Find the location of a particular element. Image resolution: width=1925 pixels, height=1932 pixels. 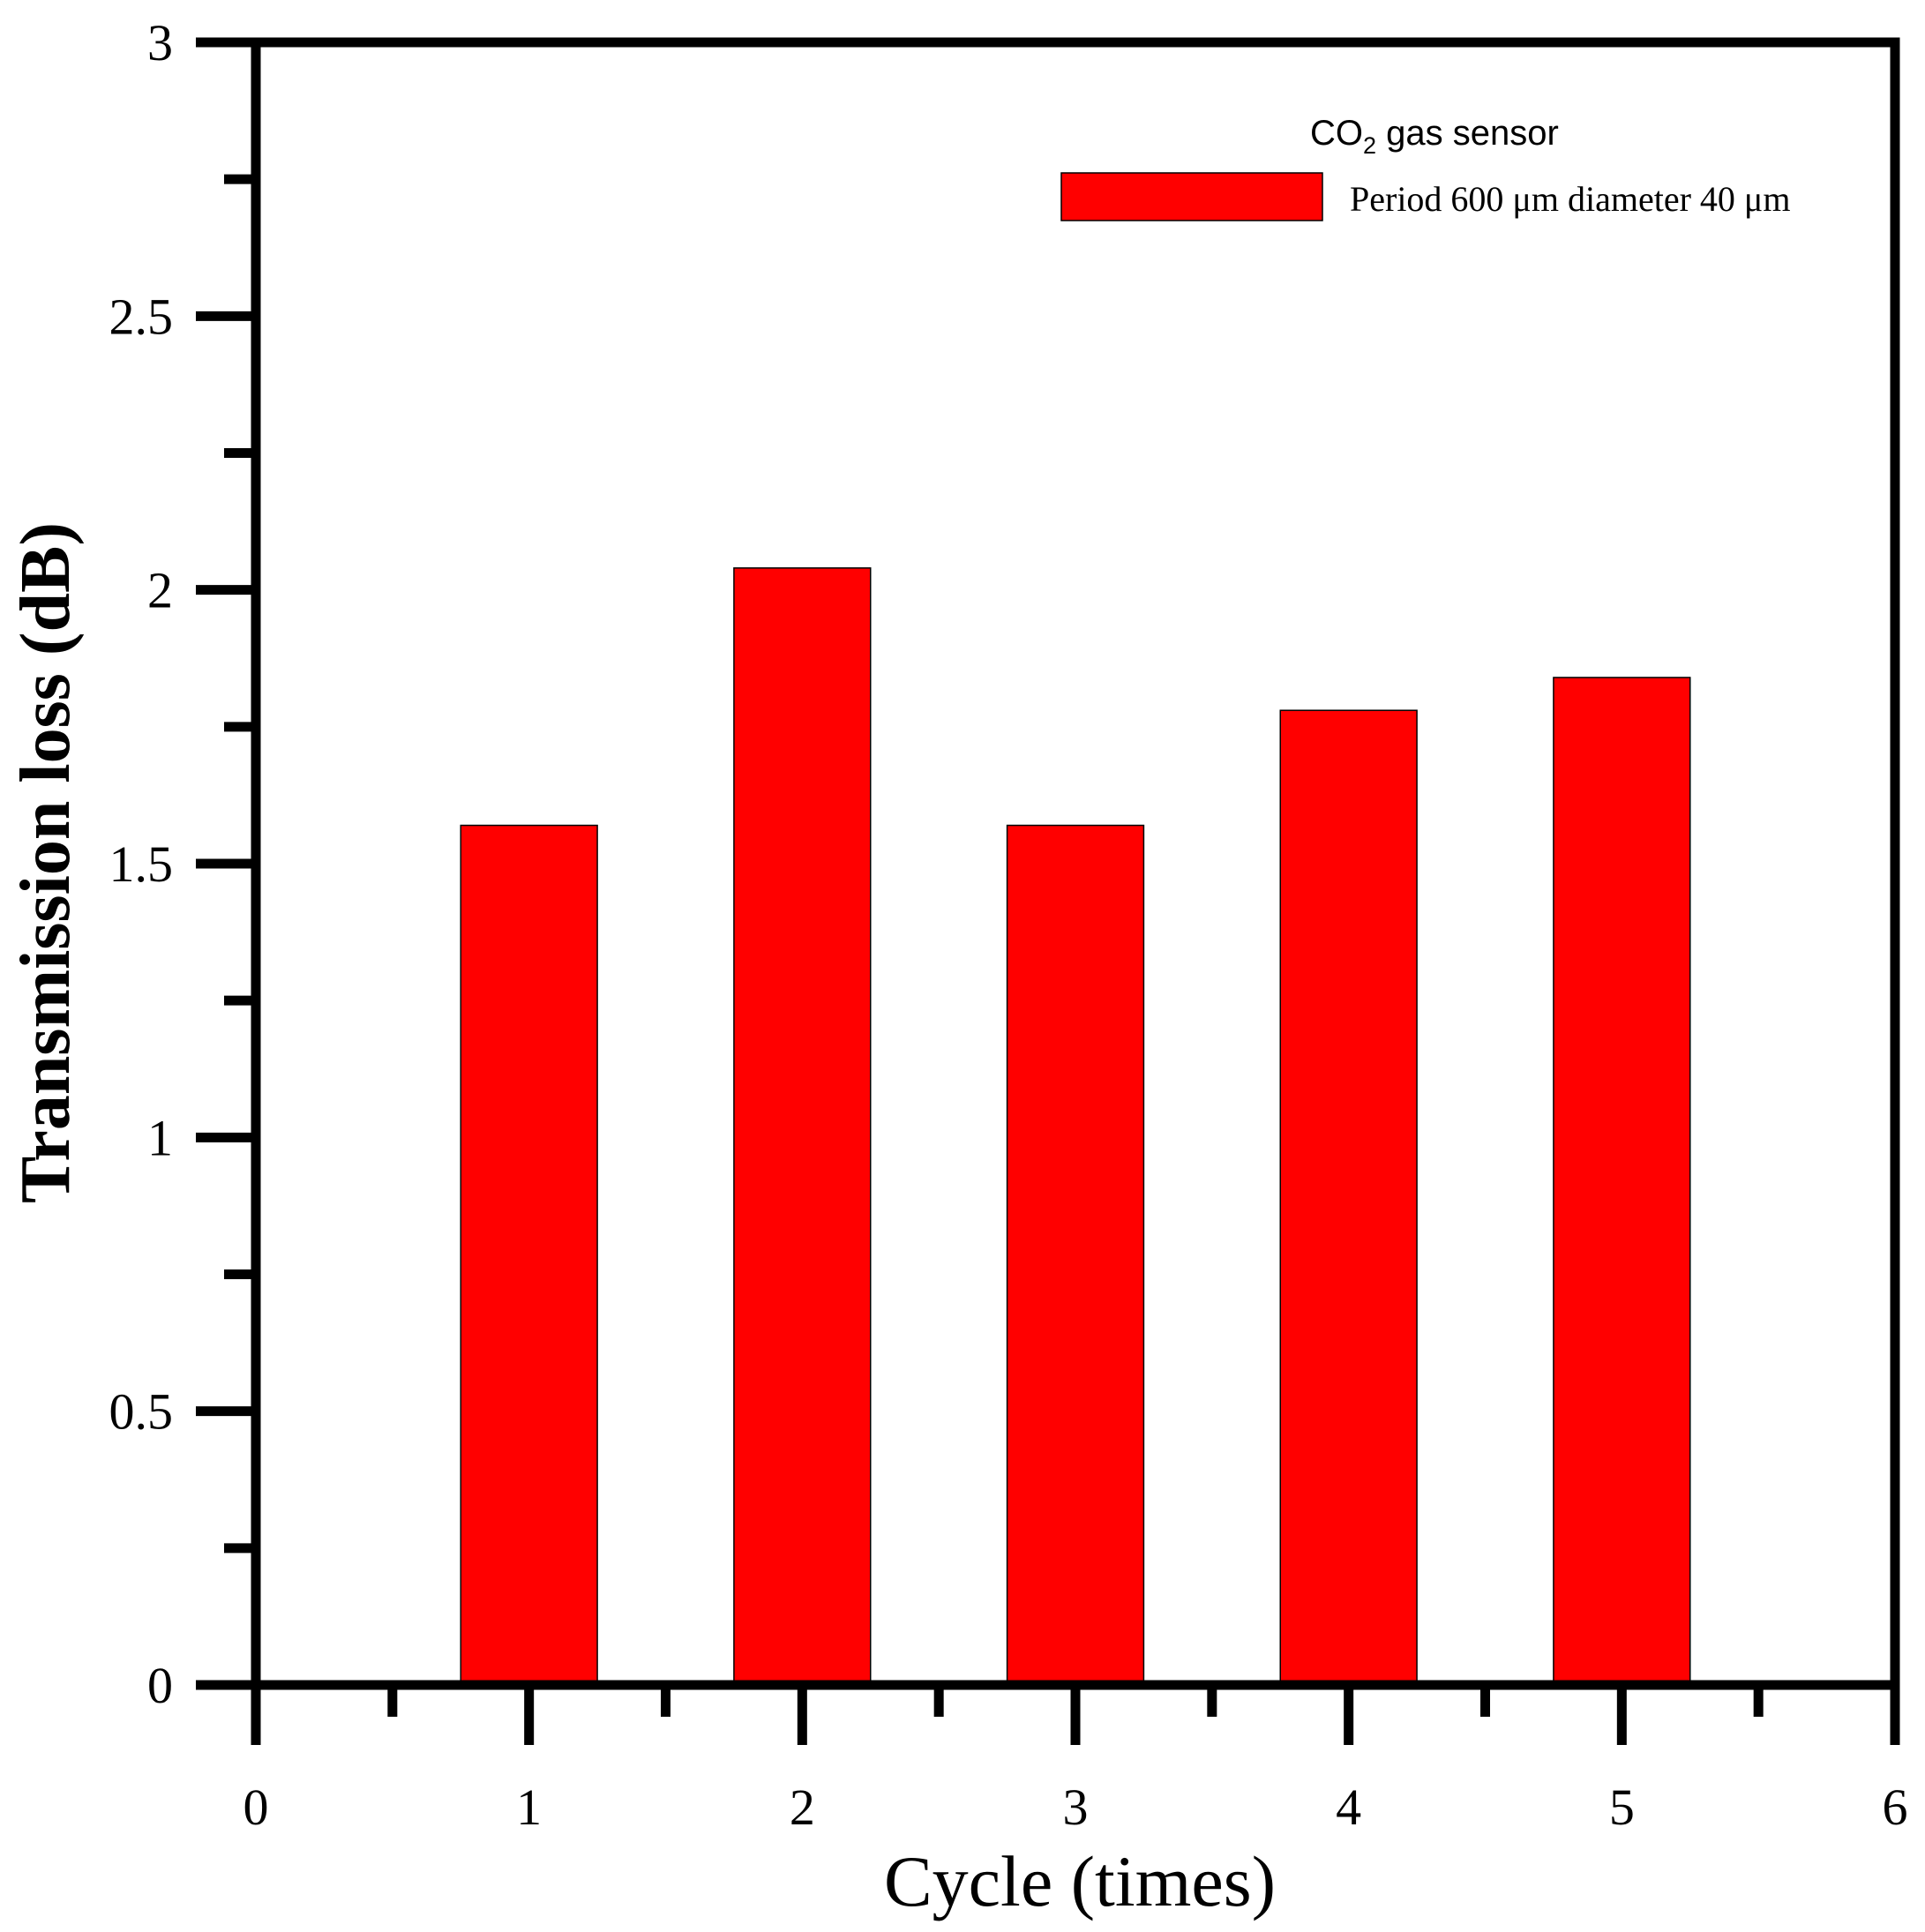

legend-title-rest: gas sensor is located at coordinates (1468, 133).